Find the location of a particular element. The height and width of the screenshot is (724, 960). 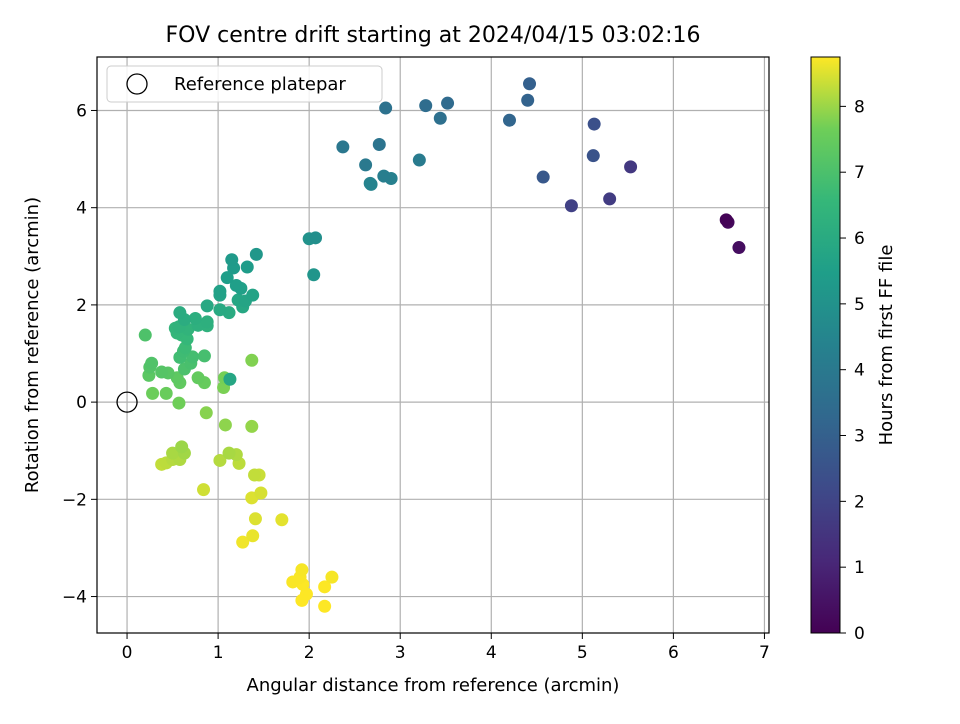

colorbar-tick-label: 4 is located at coordinates (859, 371).